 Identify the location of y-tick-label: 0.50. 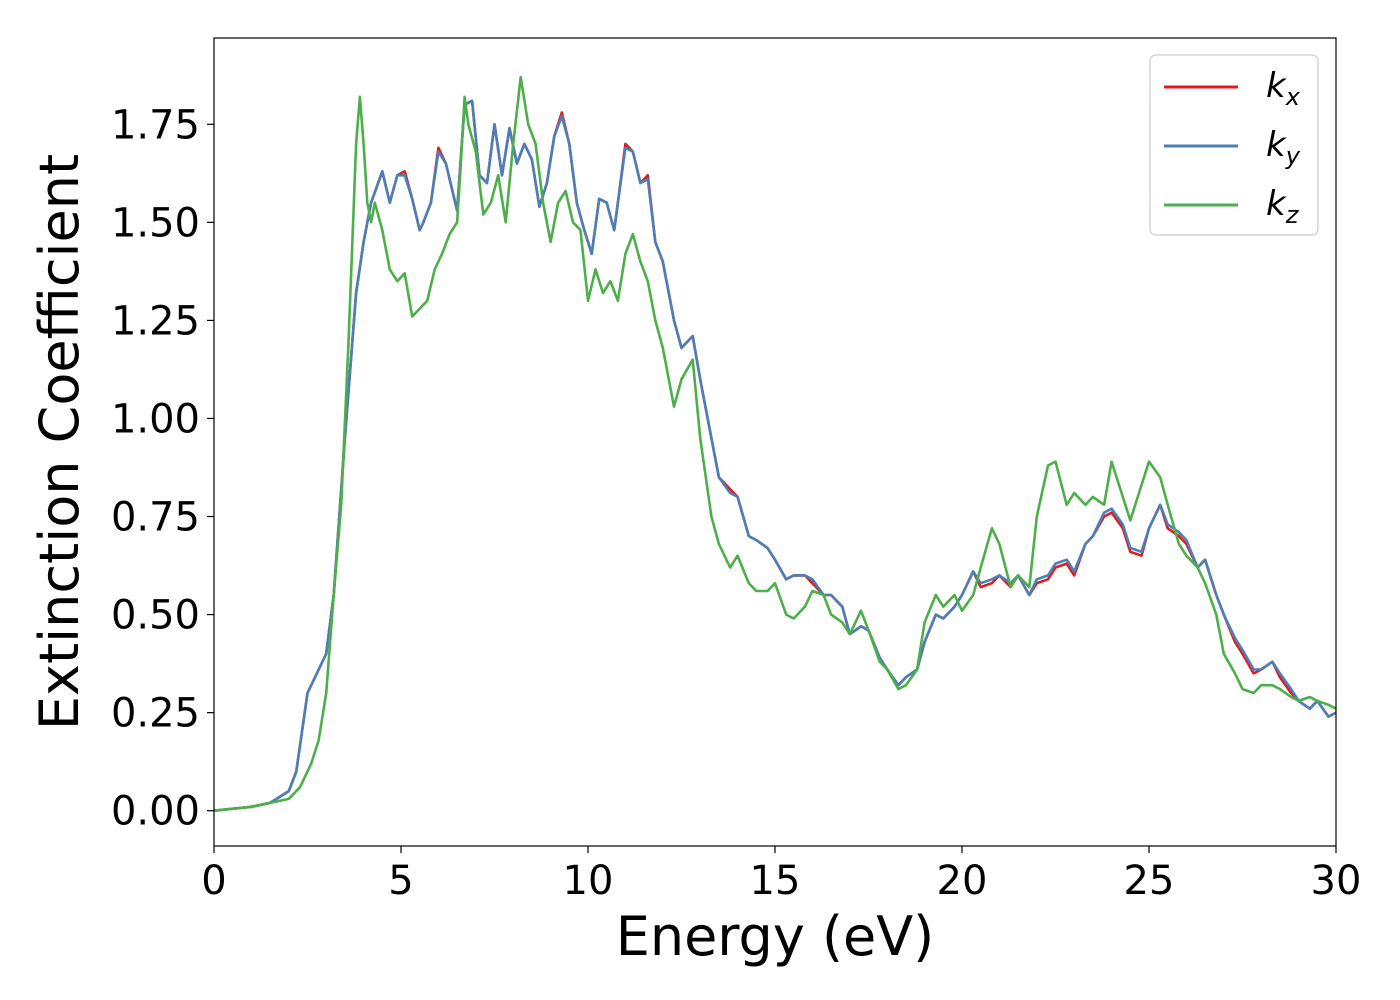
(155, 616).